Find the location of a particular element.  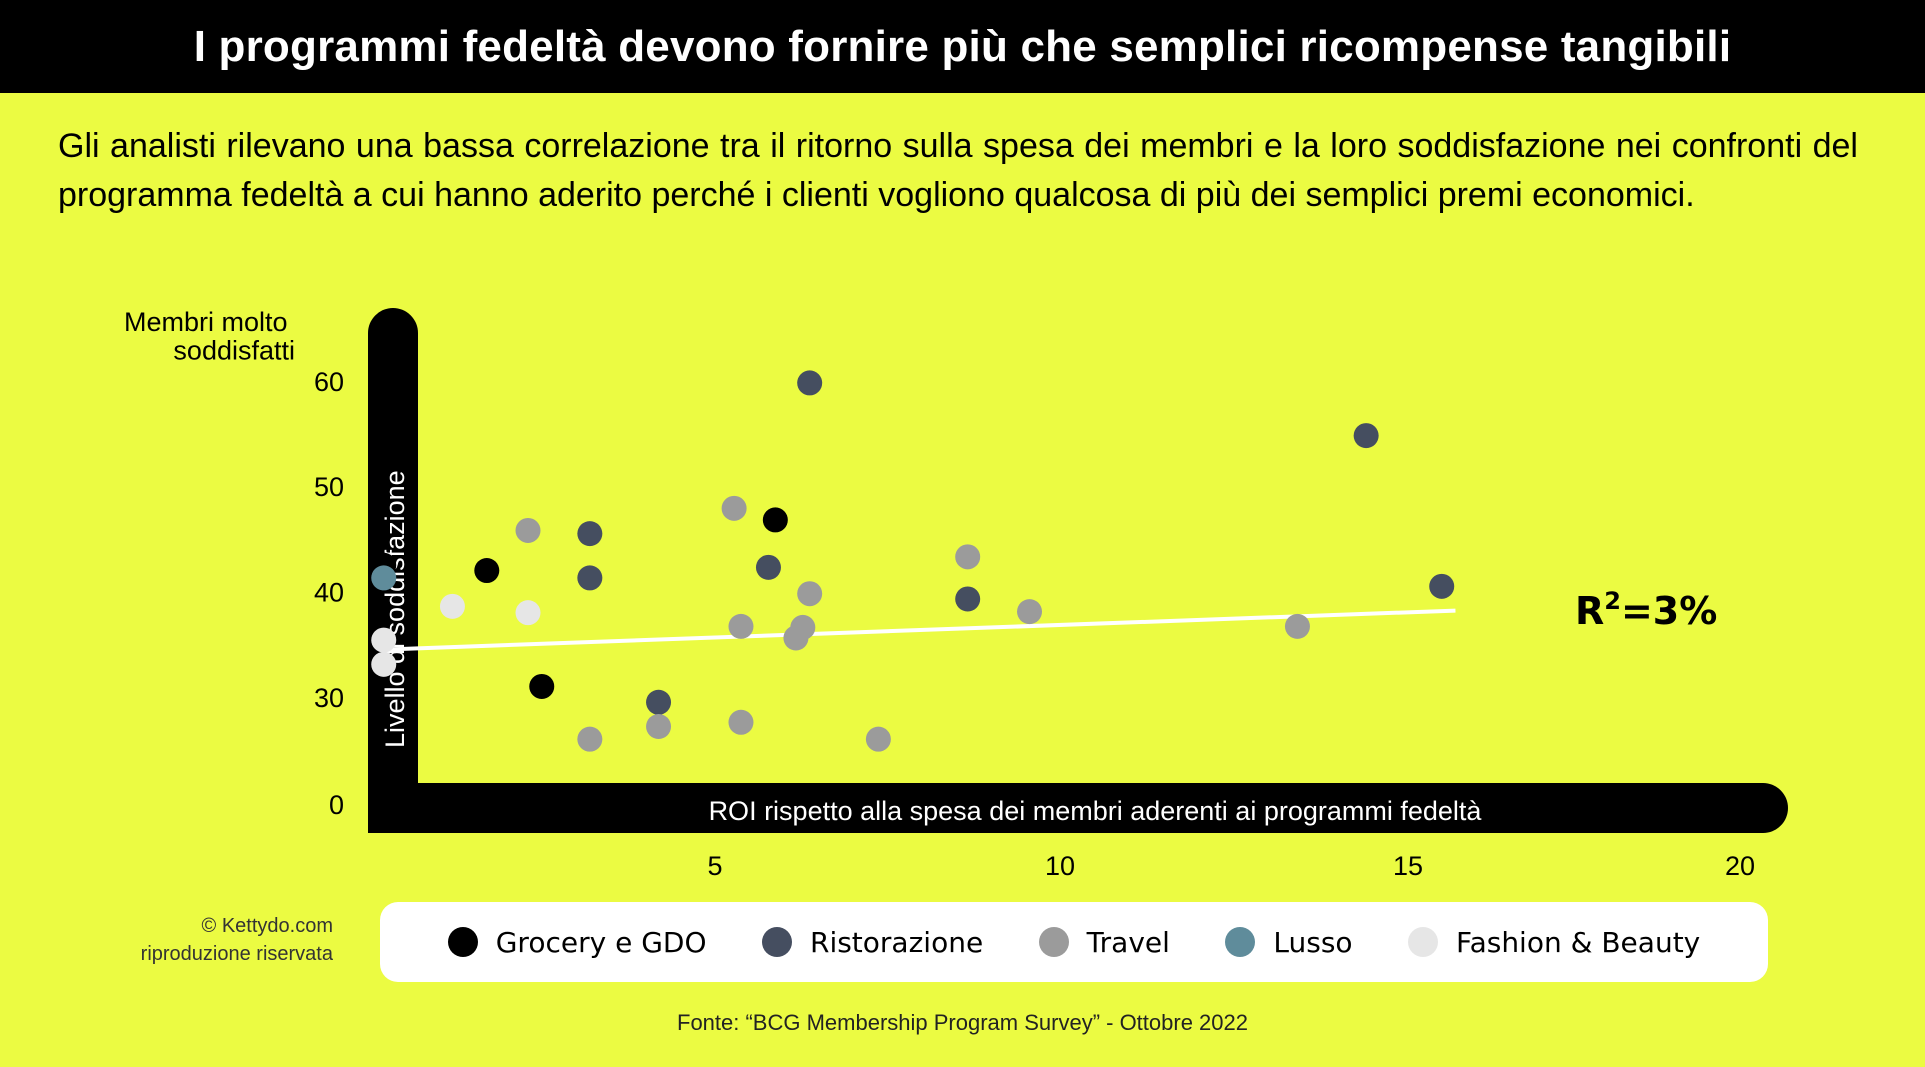

legend-swatch-travel is located at coordinates (1053, 942).